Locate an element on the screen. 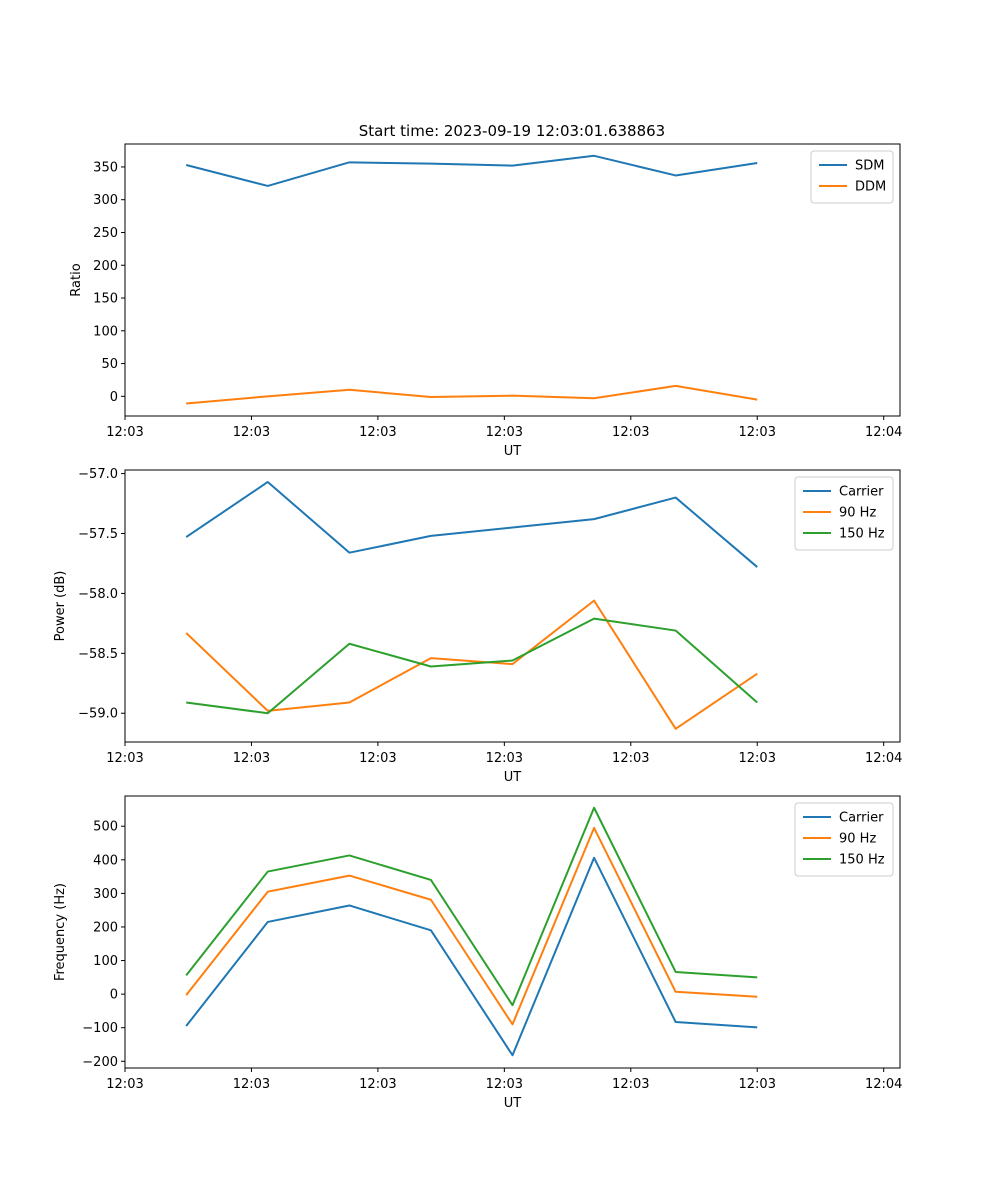 This screenshot has width=1000, height=1200. y-tick-label: −200 is located at coordinates (100, 1062).